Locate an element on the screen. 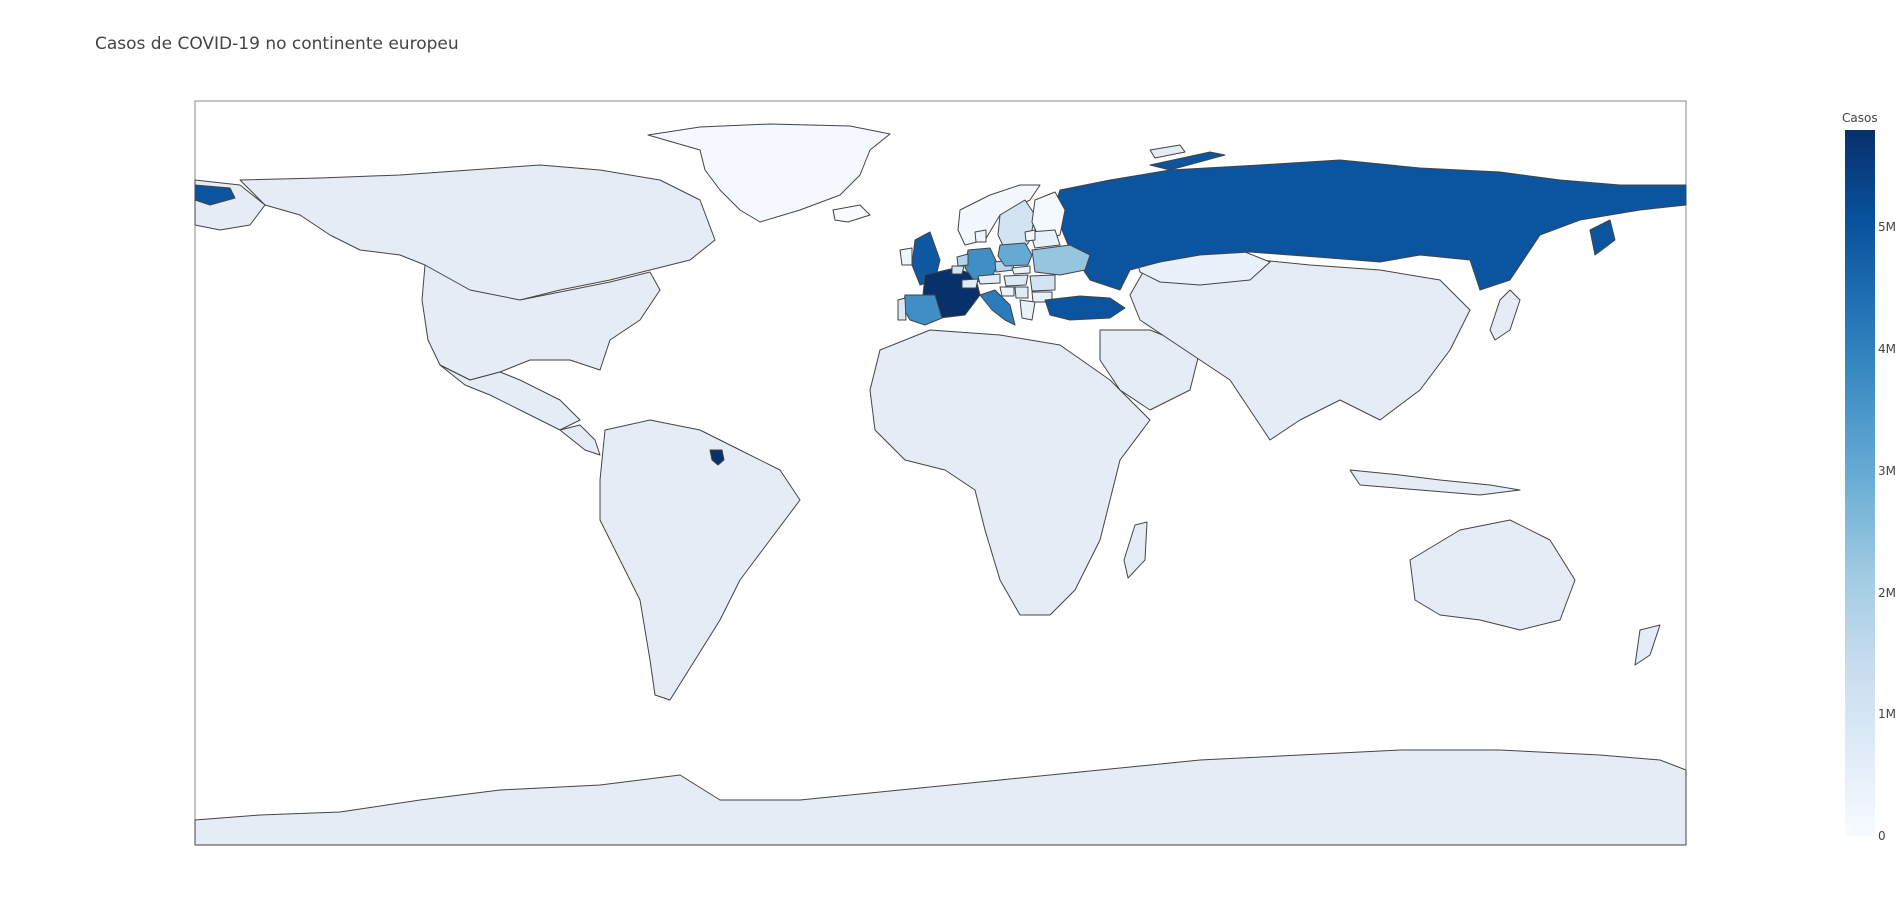  country-turkey is located at coordinates (1085, 308).